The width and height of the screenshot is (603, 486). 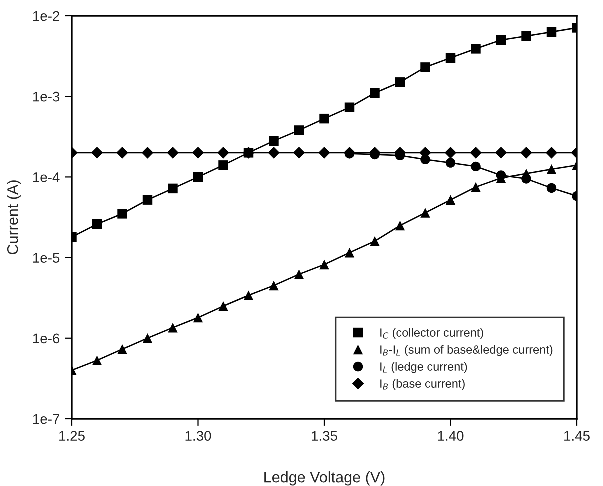 What do you see at coordinates (432, 334) in the screenshot?
I see `legend-label: I$_{C}$ (collector current)` at bounding box center [432, 334].